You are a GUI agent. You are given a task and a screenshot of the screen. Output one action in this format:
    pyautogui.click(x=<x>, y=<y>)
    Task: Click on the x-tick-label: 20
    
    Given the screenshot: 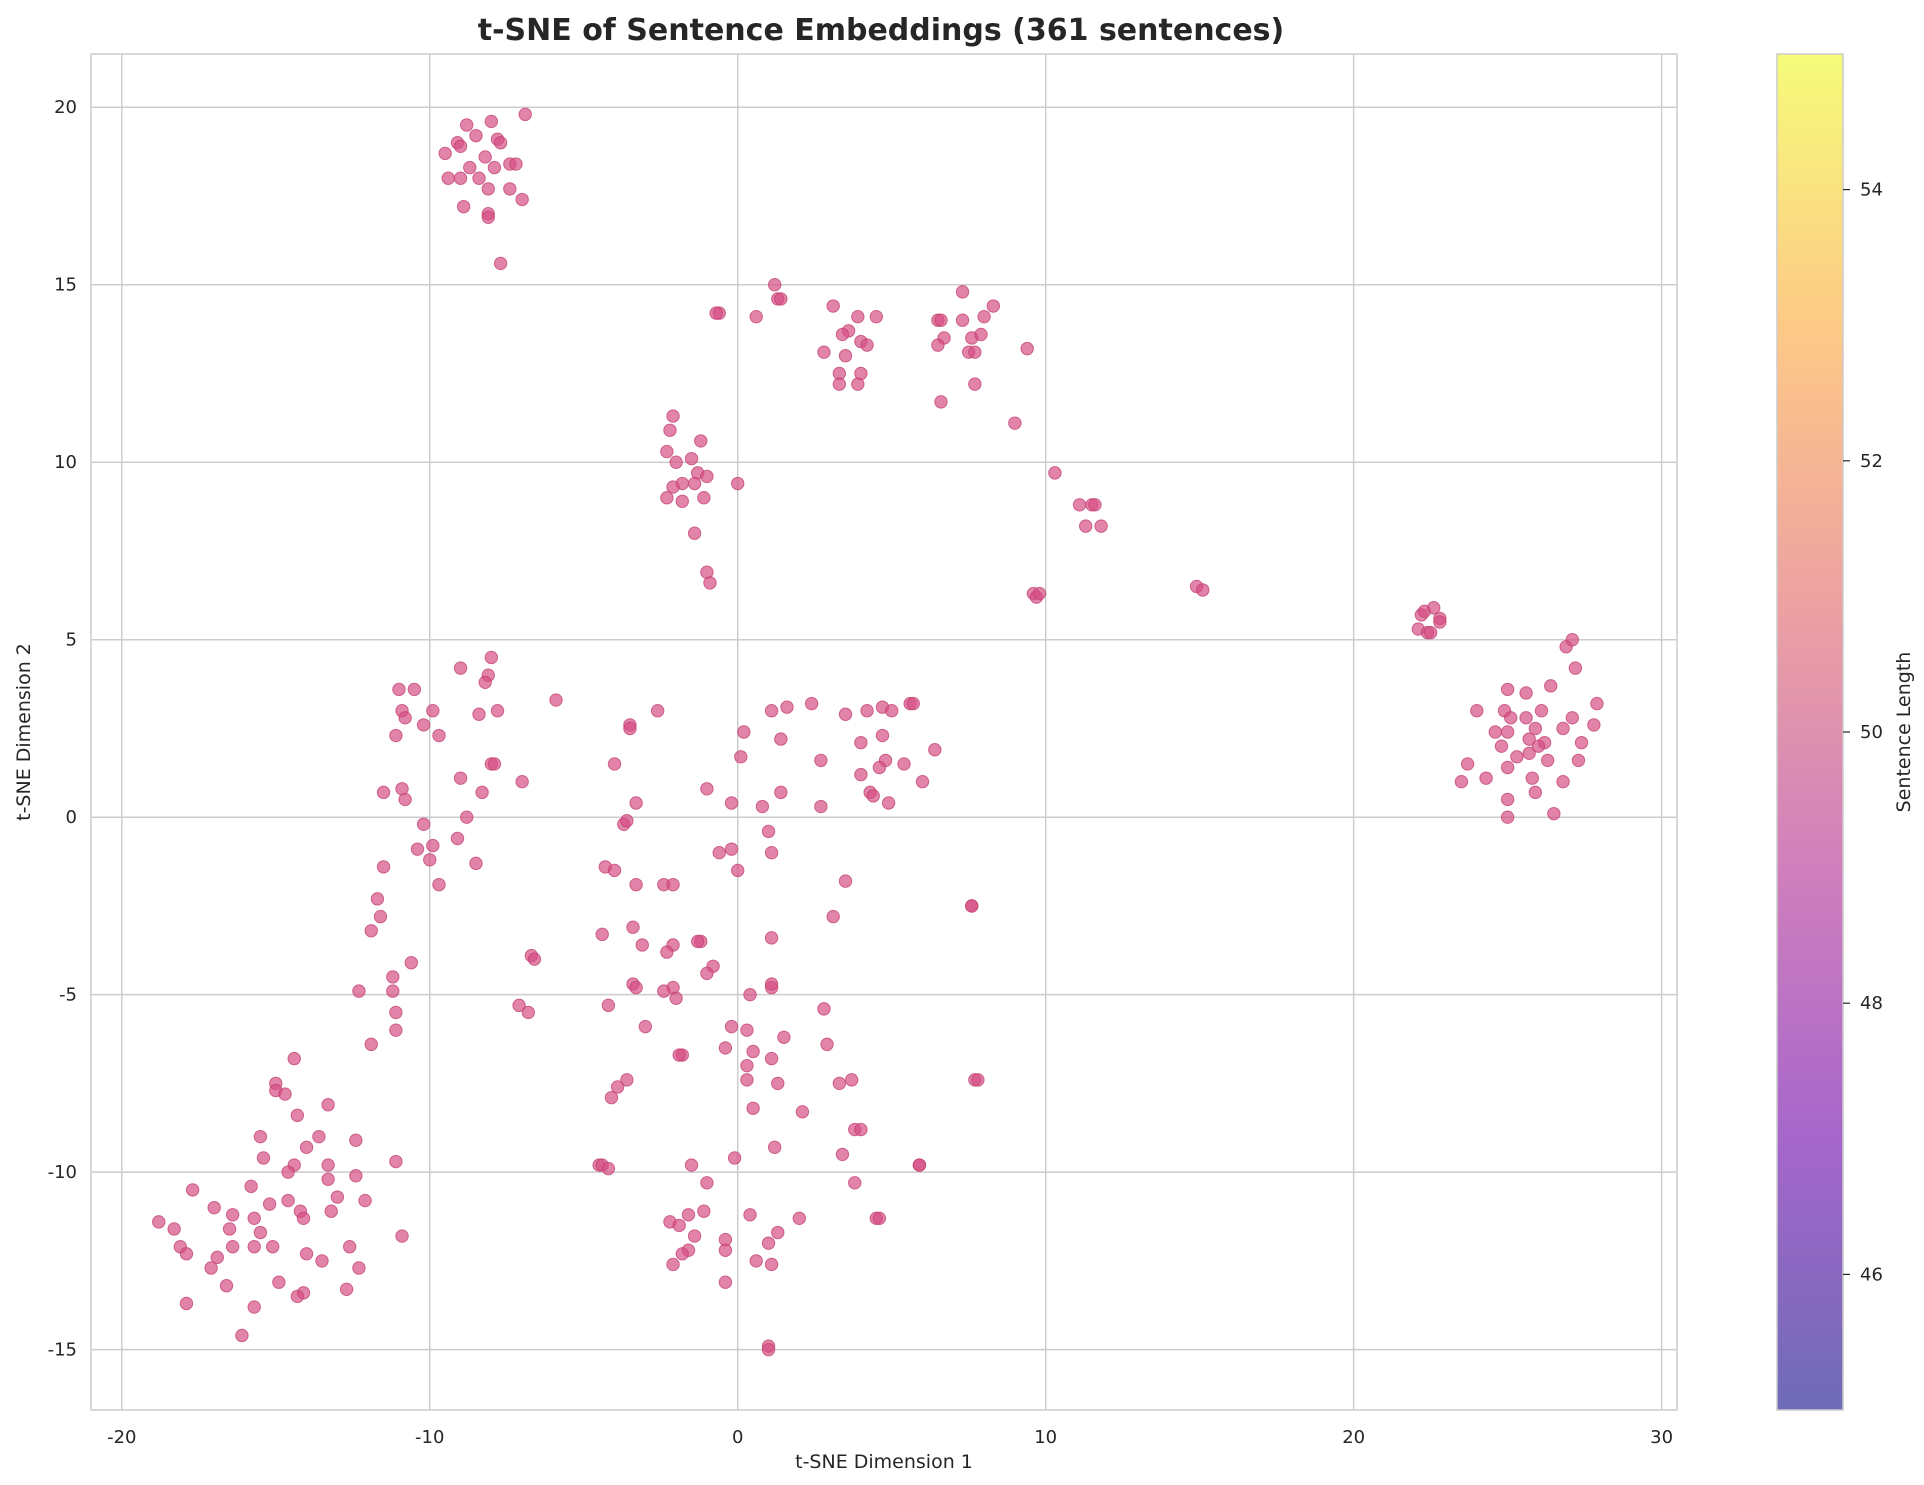 What is the action you would take?
    pyautogui.click(x=1353, y=1437)
    